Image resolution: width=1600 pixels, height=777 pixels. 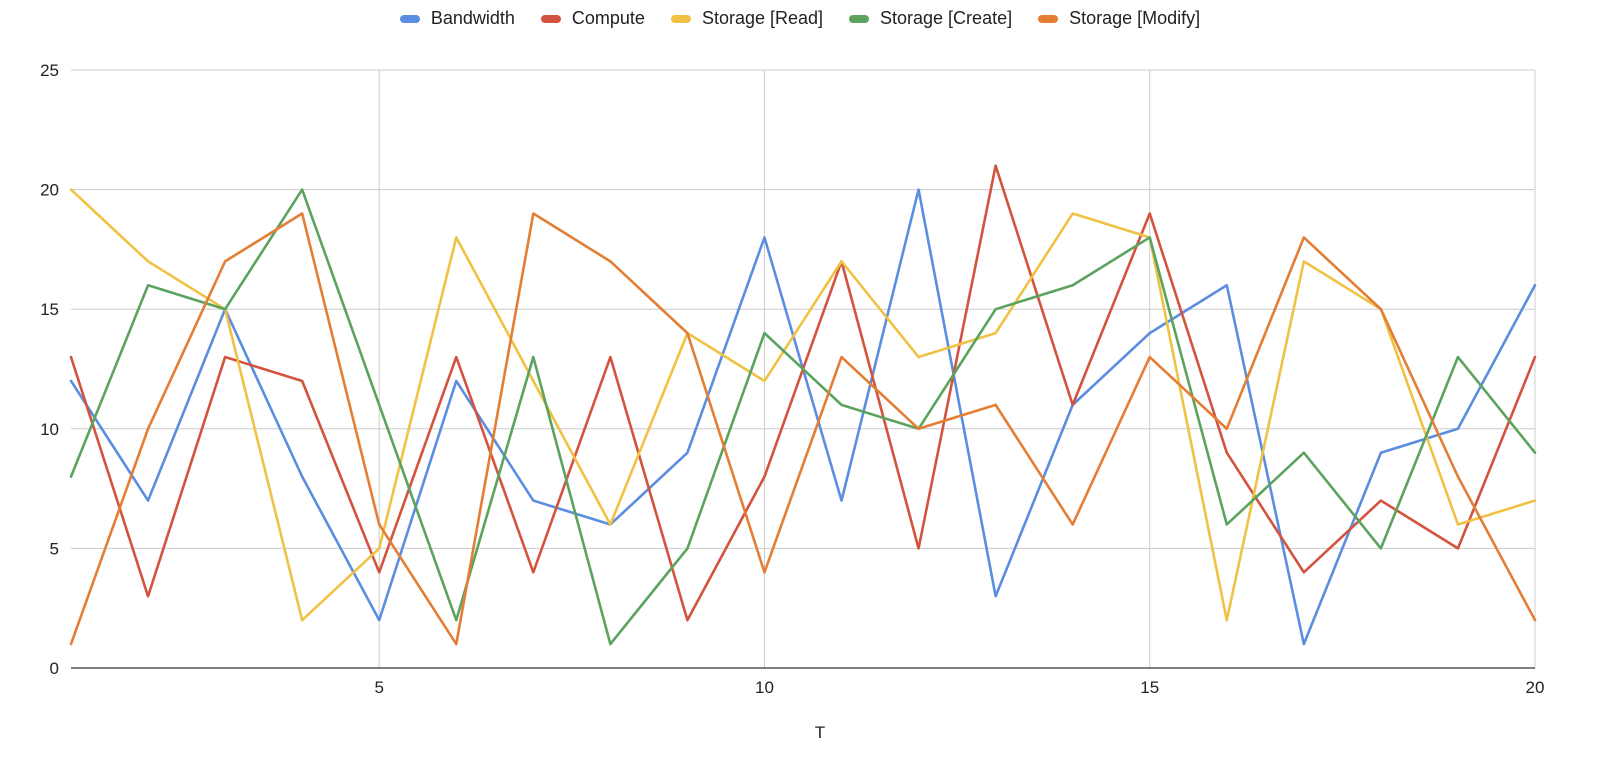 I want to click on legend-item: Compute, so click(x=592, y=18).